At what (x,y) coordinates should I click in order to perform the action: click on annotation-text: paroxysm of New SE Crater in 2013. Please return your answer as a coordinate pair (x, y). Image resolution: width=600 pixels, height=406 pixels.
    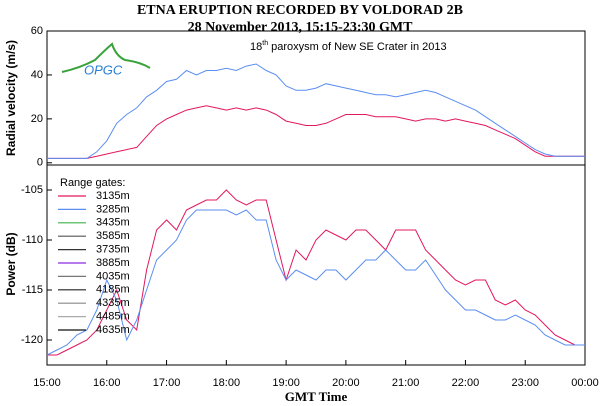
    Looking at the image, I should click on (357, 47).